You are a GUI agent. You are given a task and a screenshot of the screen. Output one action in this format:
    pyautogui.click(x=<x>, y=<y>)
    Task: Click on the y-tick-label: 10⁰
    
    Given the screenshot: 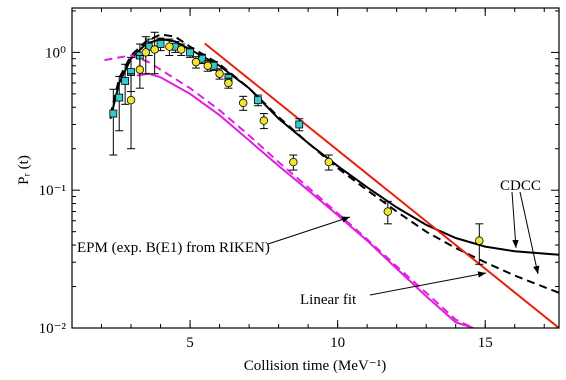 What is the action you would take?
    pyautogui.click(x=55, y=53)
    